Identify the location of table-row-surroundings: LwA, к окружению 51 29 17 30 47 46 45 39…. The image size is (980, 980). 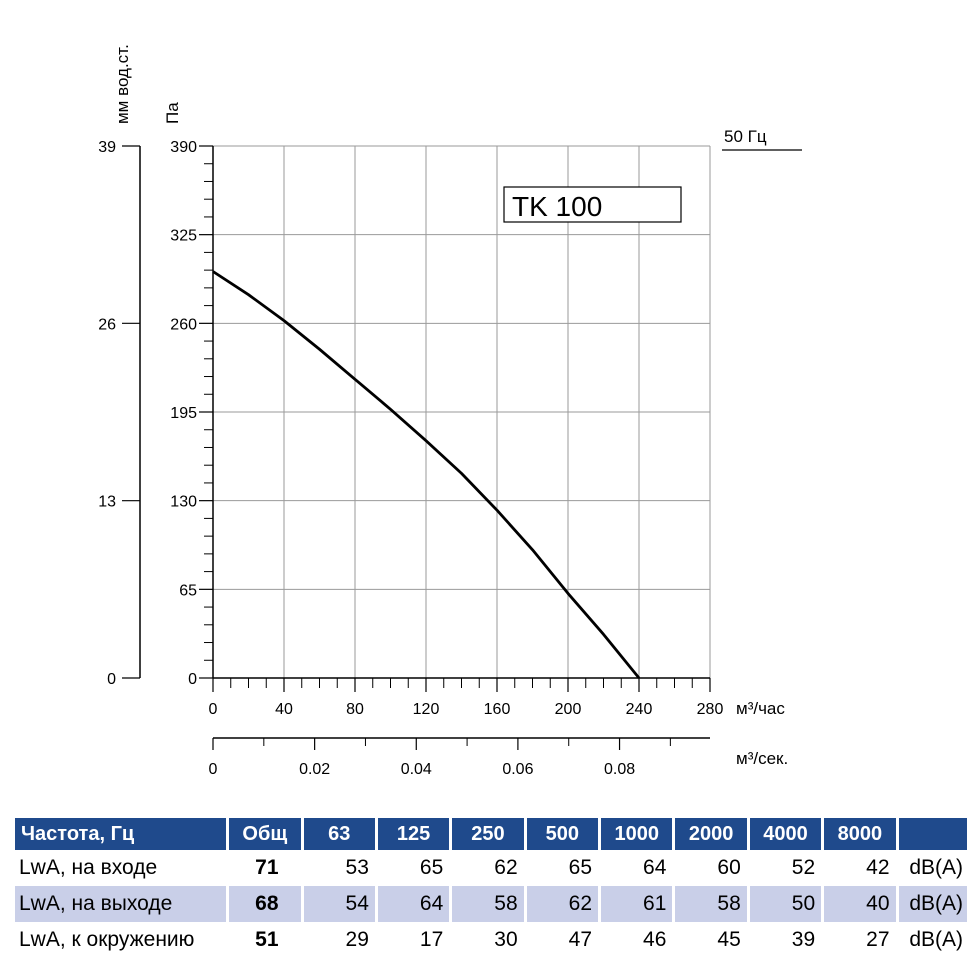
(491, 940).